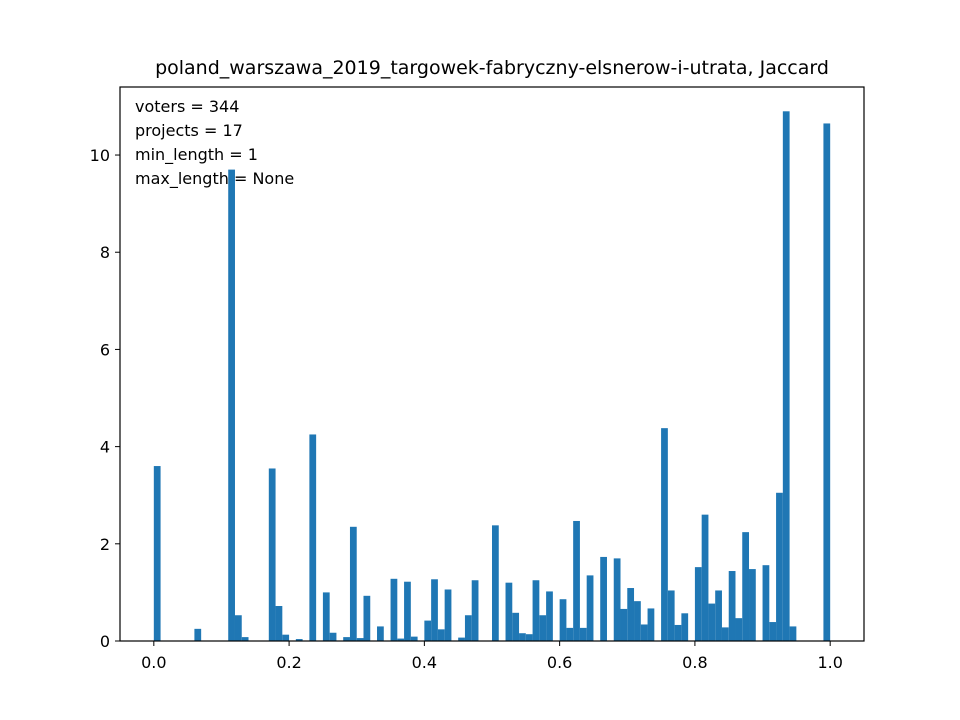 The height and width of the screenshot is (720, 960). I want to click on x-tick-label-2: 0.4, so click(424, 662).